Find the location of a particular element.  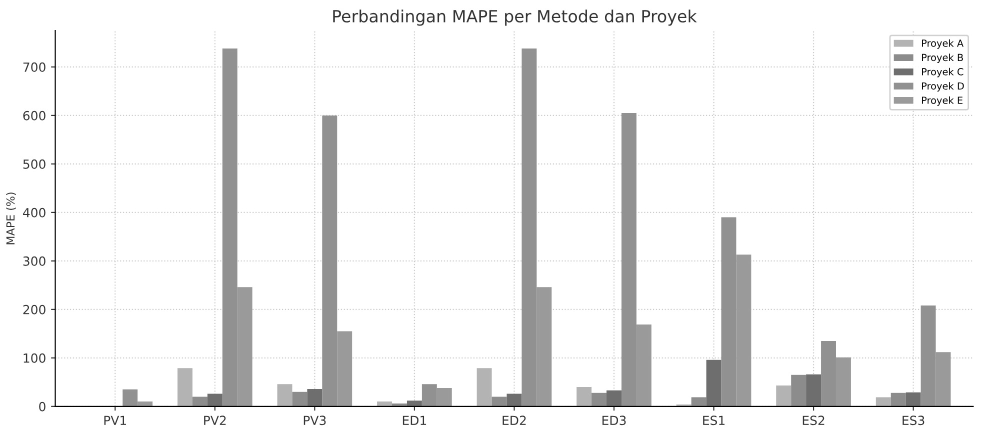

x-tick-label: PV1 is located at coordinates (115, 420).